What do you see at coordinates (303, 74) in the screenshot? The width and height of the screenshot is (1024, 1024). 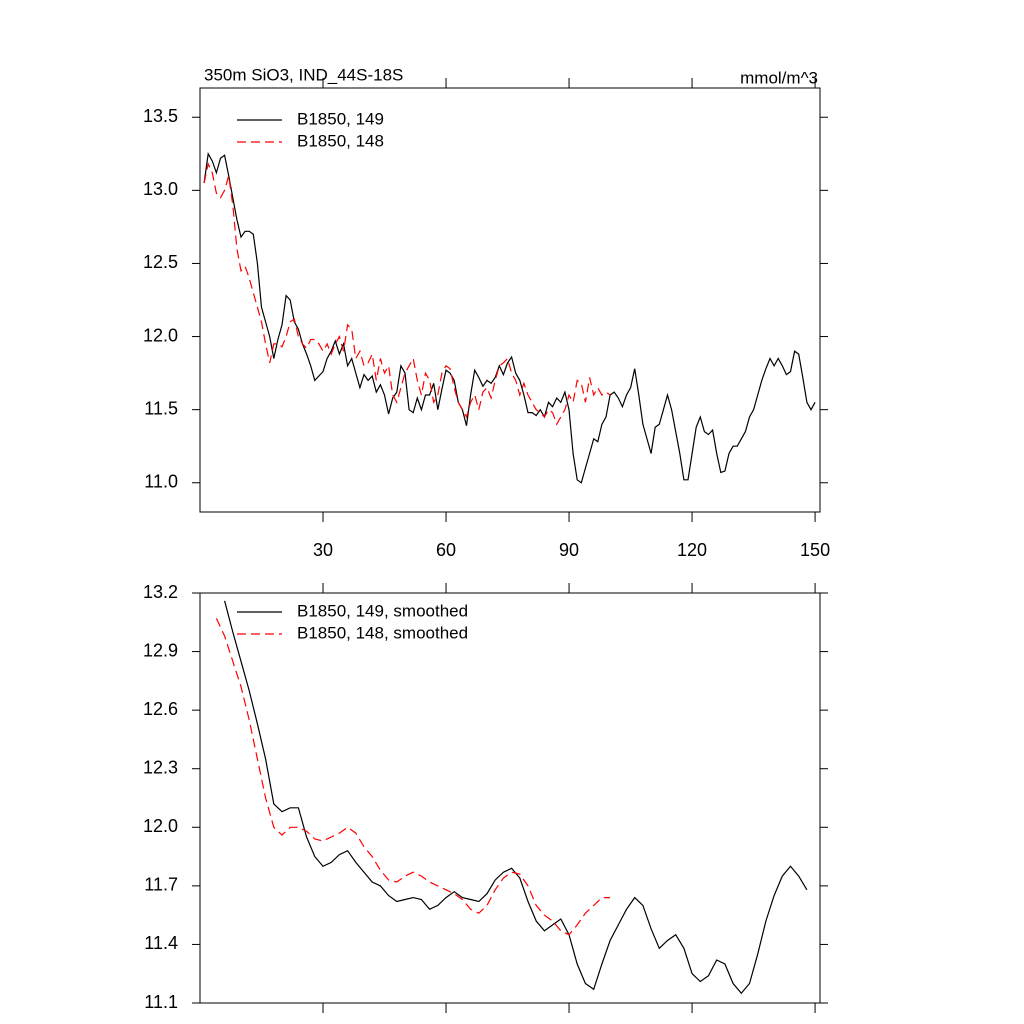 I see `chart-title: 350m SiO3, IND_44S-18S` at bounding box center [303, 74].